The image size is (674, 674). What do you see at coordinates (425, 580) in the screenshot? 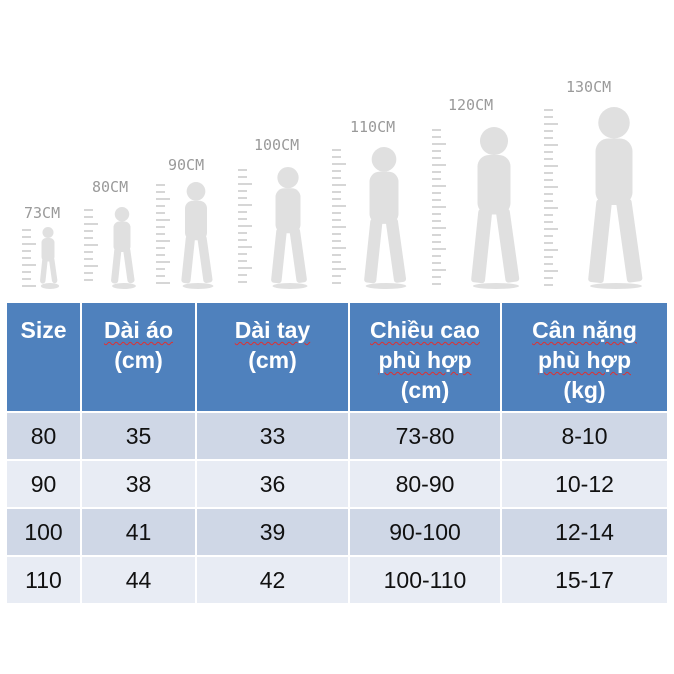
I see `cell-height: 100-110` at bounding box center [425, 580].